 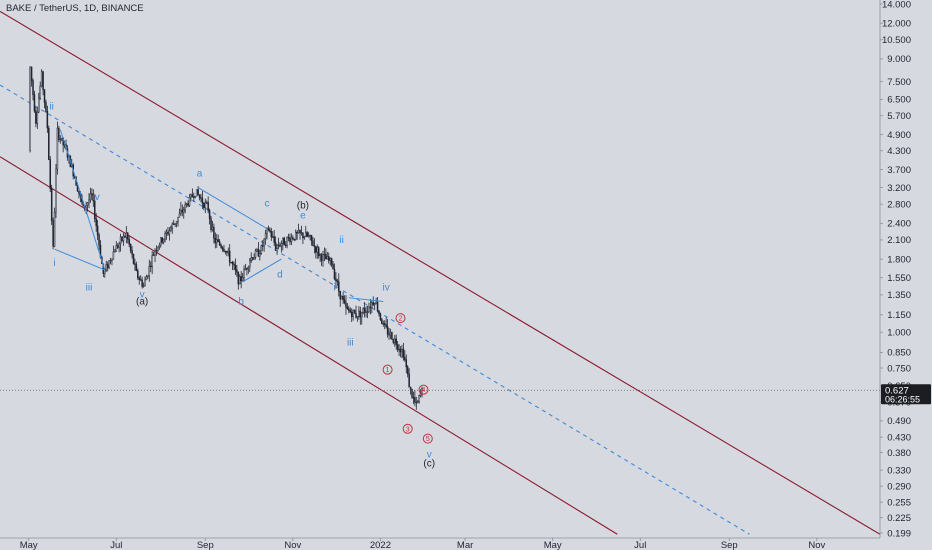 What do you see at coordinates (899, 470) in the screenshot?
I see `y-tick-label: 0.330` at bounding box center [899, 470].